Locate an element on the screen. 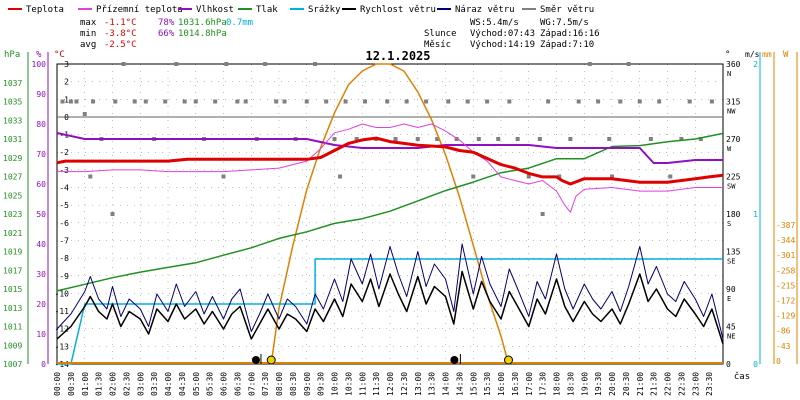 The image size is (800, 400). x-tick-label: 05:30 is located at coordinates (210, 384).